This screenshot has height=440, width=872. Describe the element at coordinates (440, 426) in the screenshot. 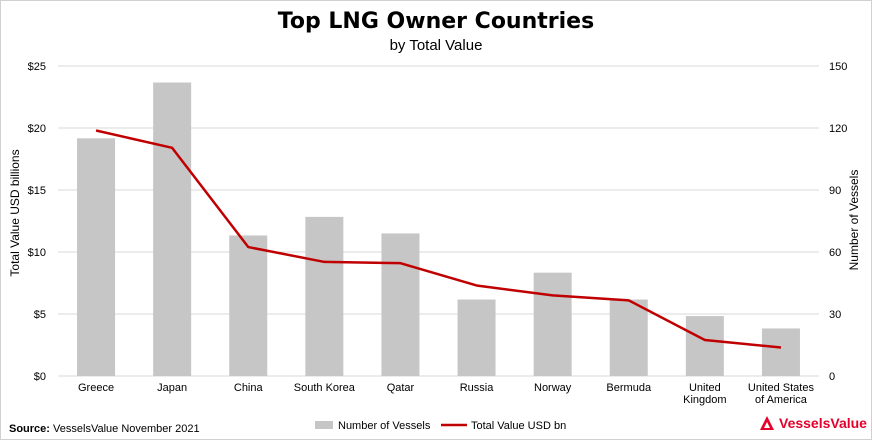

I see `legend: Number of Vessels Total Value USD bn` at that location.